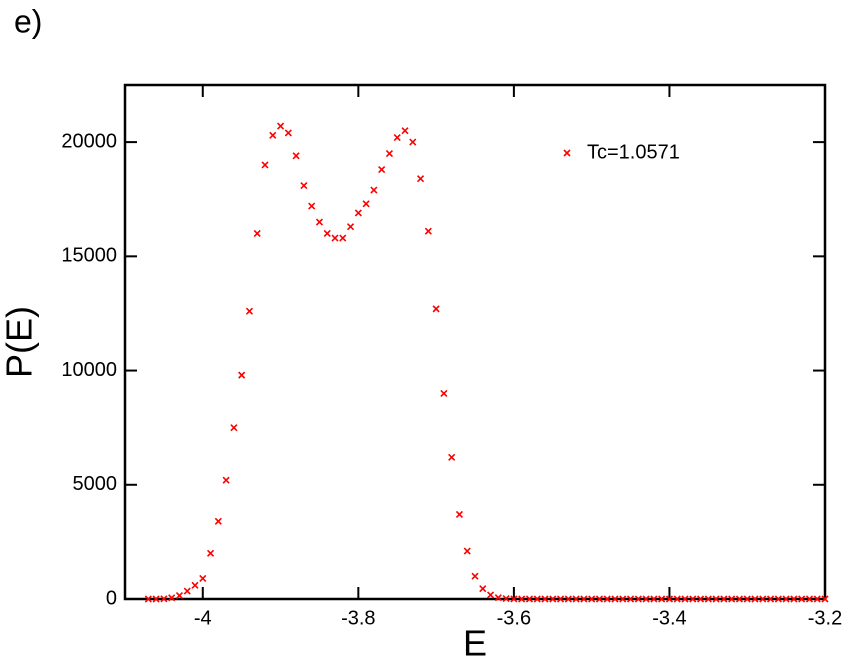  I want to click on y-tick-label: 20000, so click(89, 141).